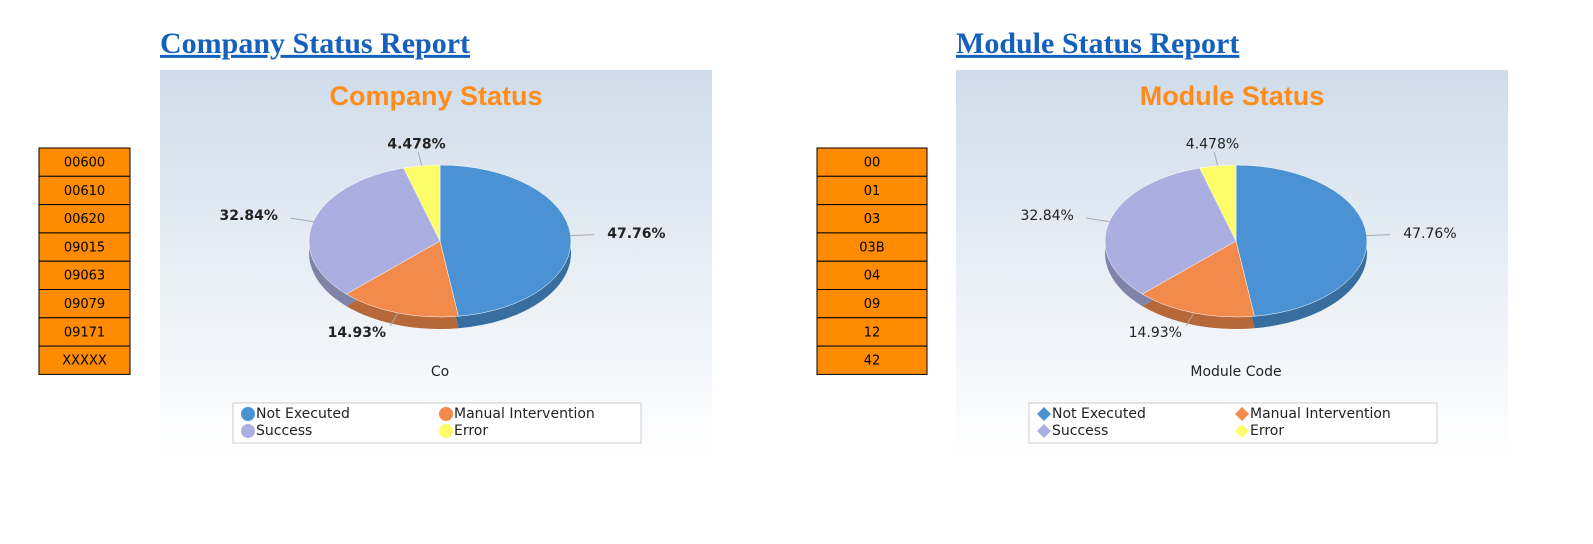 Image resolution: width=1593 pixels, height=544 pixels. What do you see at coordinates (435, 96) in the screenshot?
I see `chart-title: Company Status` at bounding box center [435, 96].